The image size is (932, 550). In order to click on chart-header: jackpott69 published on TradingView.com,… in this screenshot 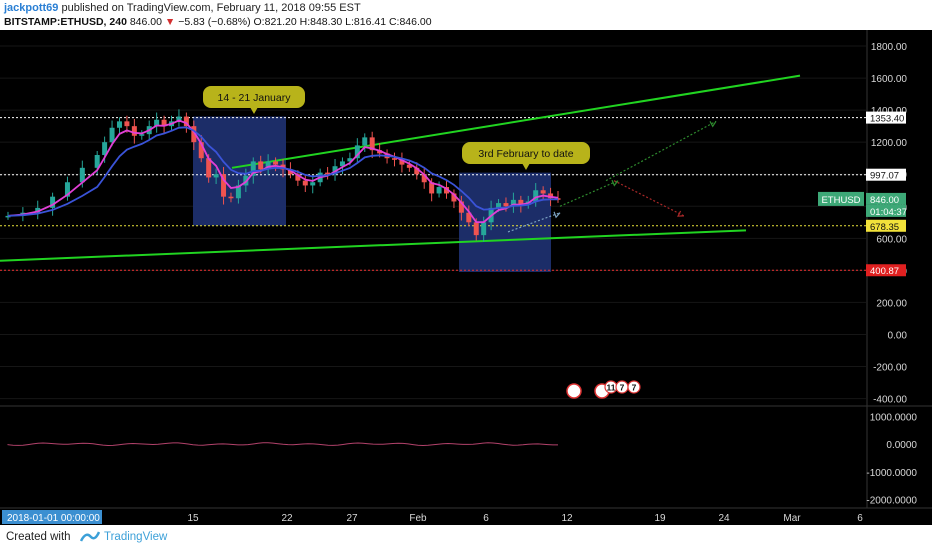, I will do `click(466, 15)`.